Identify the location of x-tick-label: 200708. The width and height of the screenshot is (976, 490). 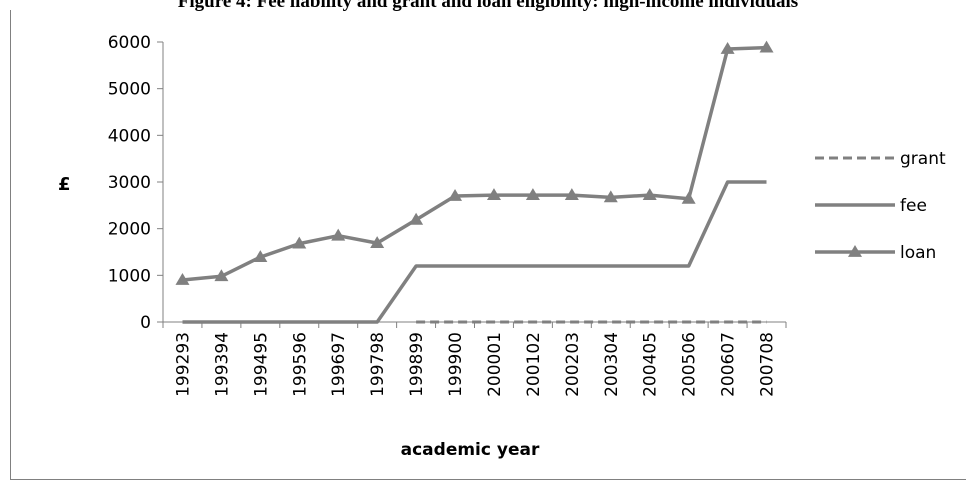
(768, 364).